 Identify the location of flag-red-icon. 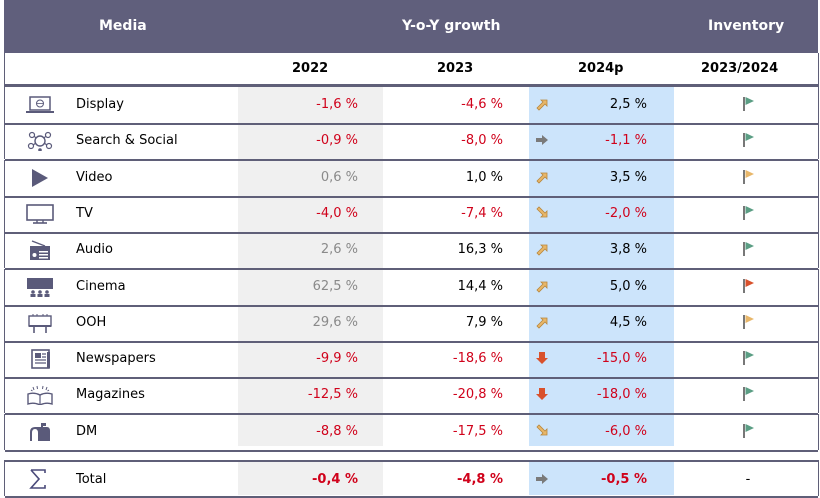
(748, 285).